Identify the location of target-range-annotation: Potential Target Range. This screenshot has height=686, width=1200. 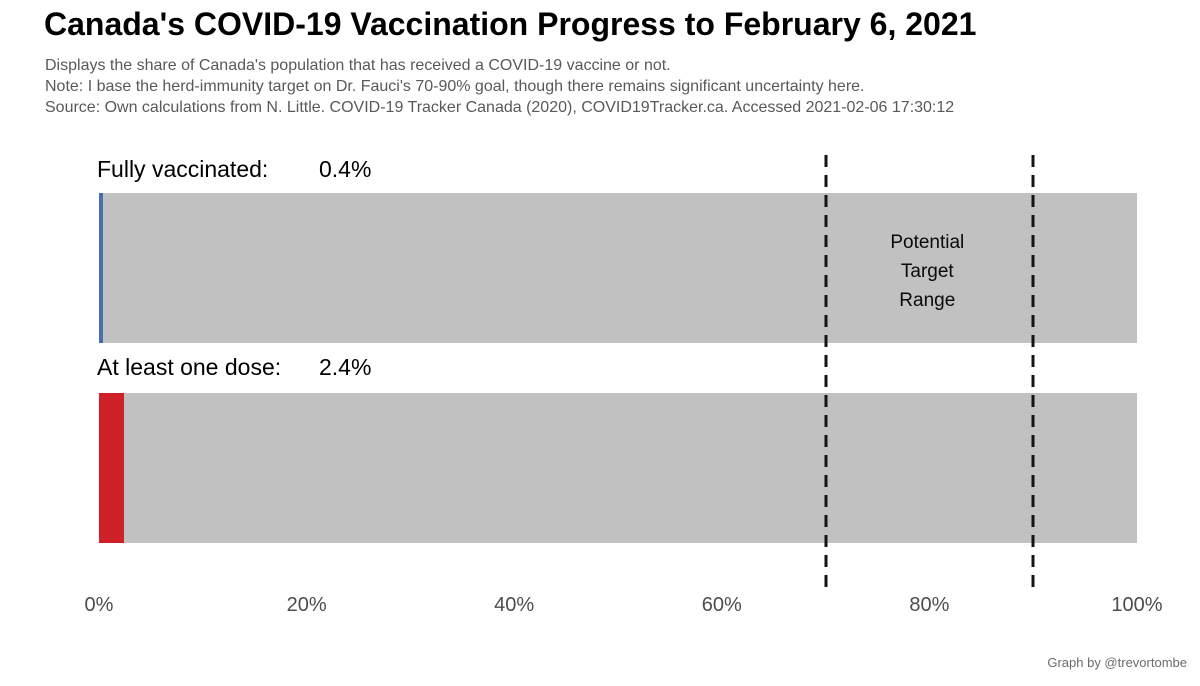
(927, 271).